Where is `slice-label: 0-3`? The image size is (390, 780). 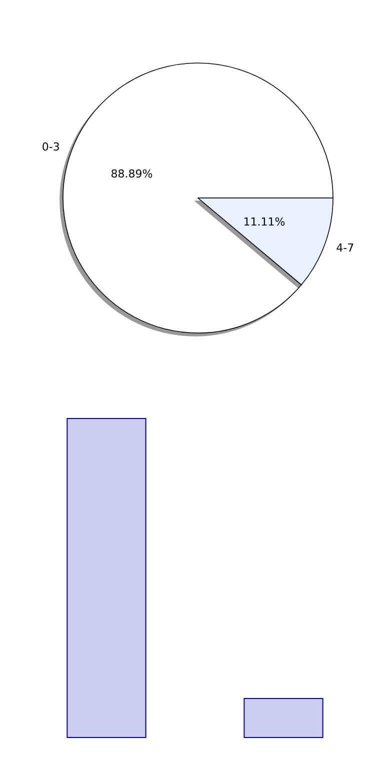
slice-label: 0-3 is located at coordinates (51, 147).